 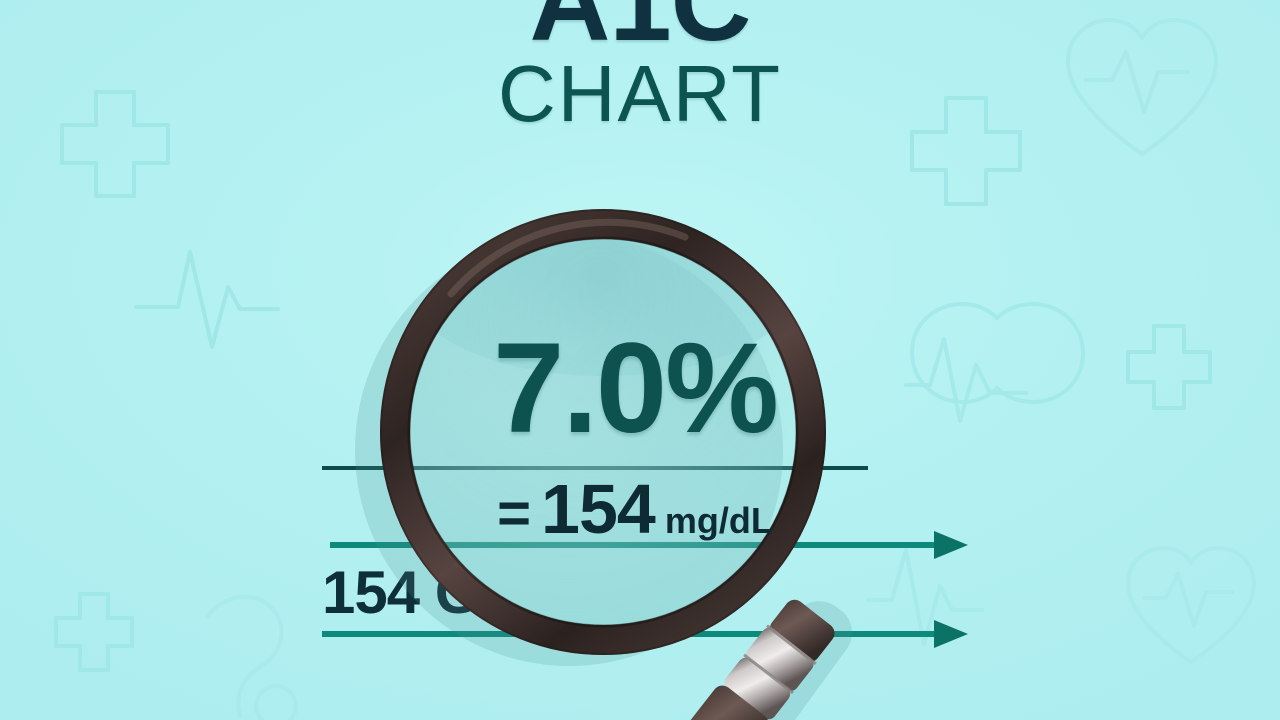 I want to click on lower-glucose-label: 154 G, so click(x=401, y=592).